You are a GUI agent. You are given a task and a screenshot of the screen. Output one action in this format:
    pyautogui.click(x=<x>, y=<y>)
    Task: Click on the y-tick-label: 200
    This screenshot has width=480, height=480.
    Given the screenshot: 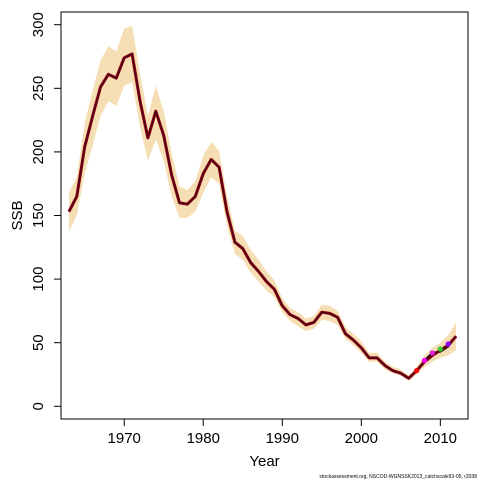 What is the action you would take?
    pyautogui.click(x=38, y=151)
    